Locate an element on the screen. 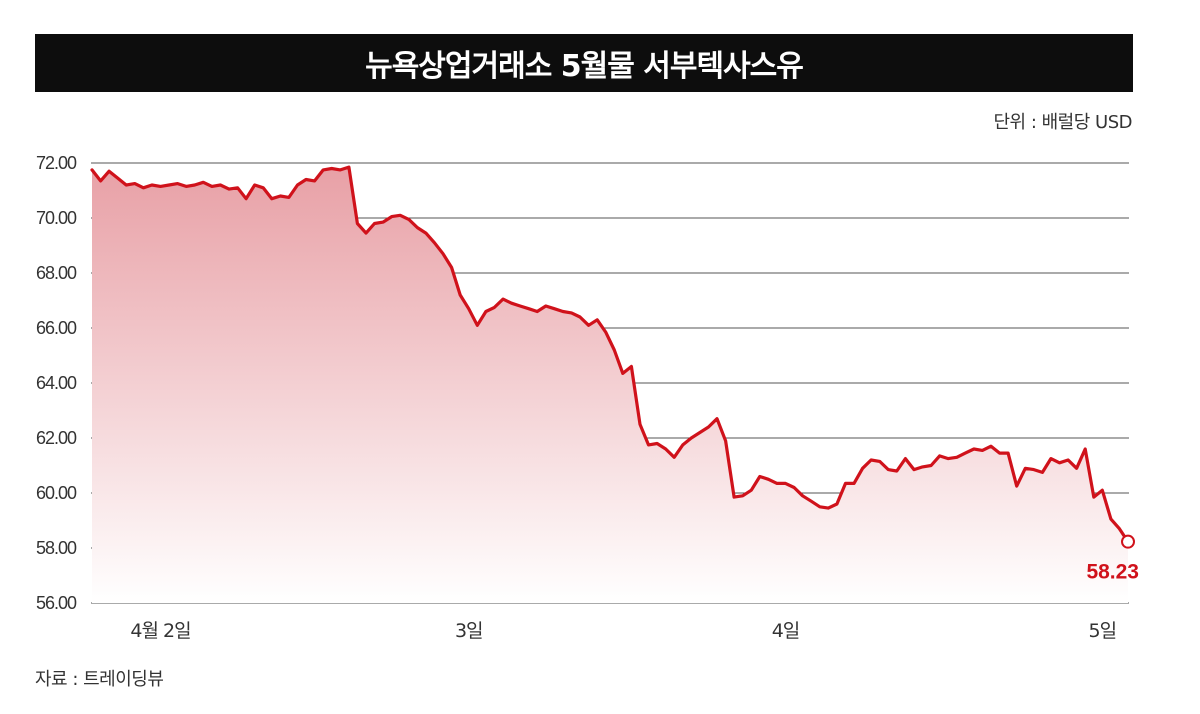  source-label: 자료 : 트레이딩뷰 is located at coordinates (99, 679).